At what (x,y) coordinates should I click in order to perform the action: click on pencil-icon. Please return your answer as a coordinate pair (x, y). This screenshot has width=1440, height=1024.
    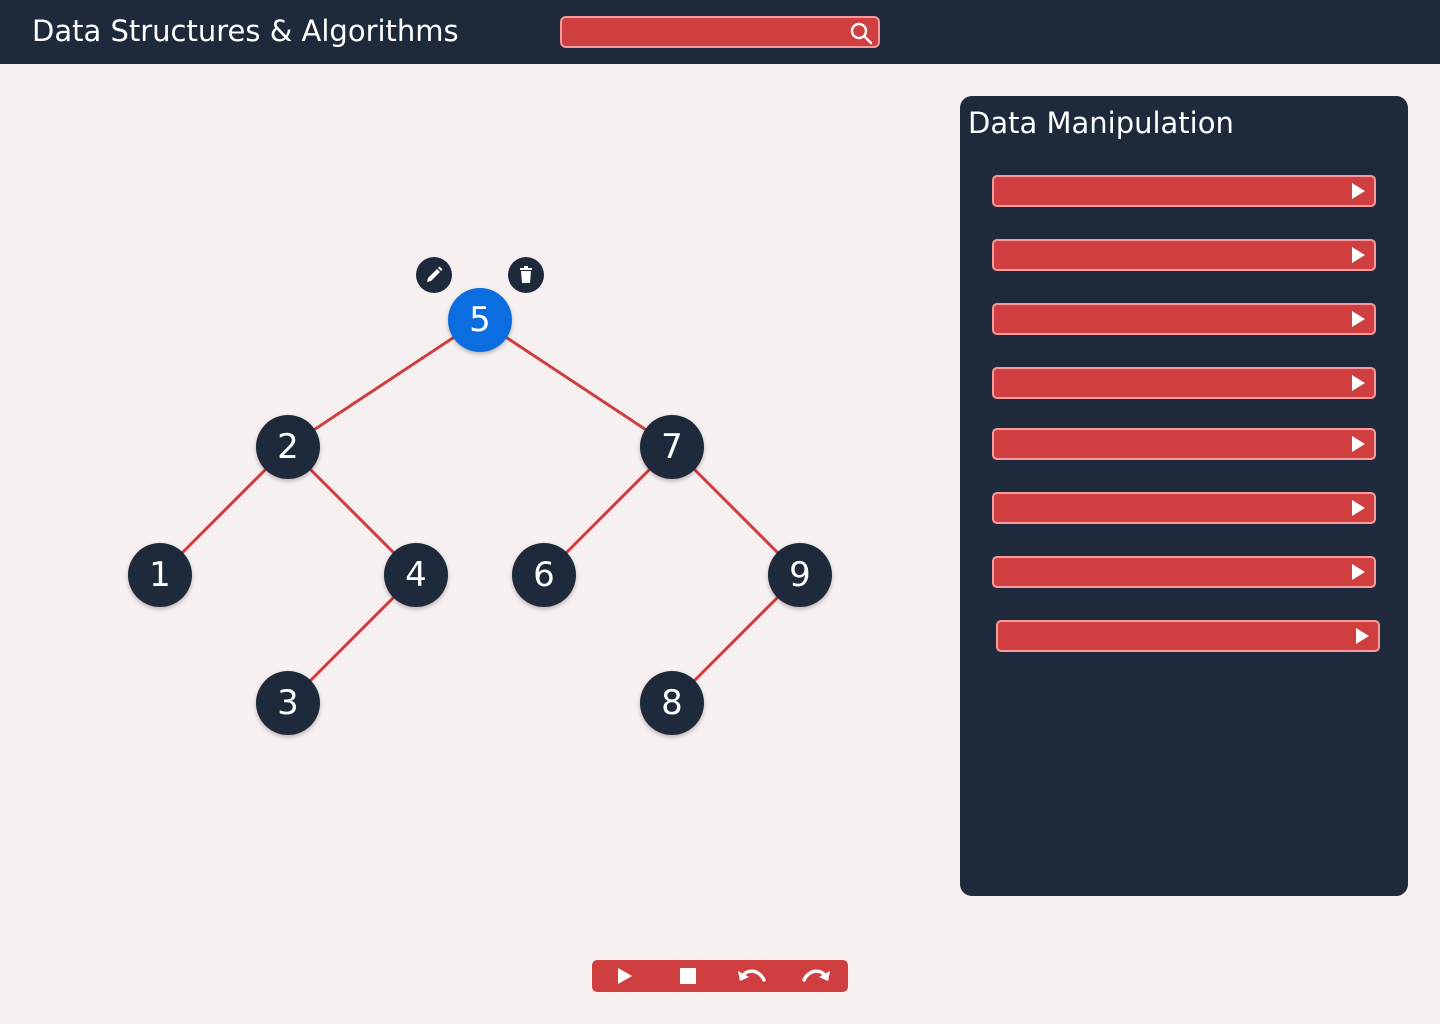
    Looking at the image, I should click on (435, 274).